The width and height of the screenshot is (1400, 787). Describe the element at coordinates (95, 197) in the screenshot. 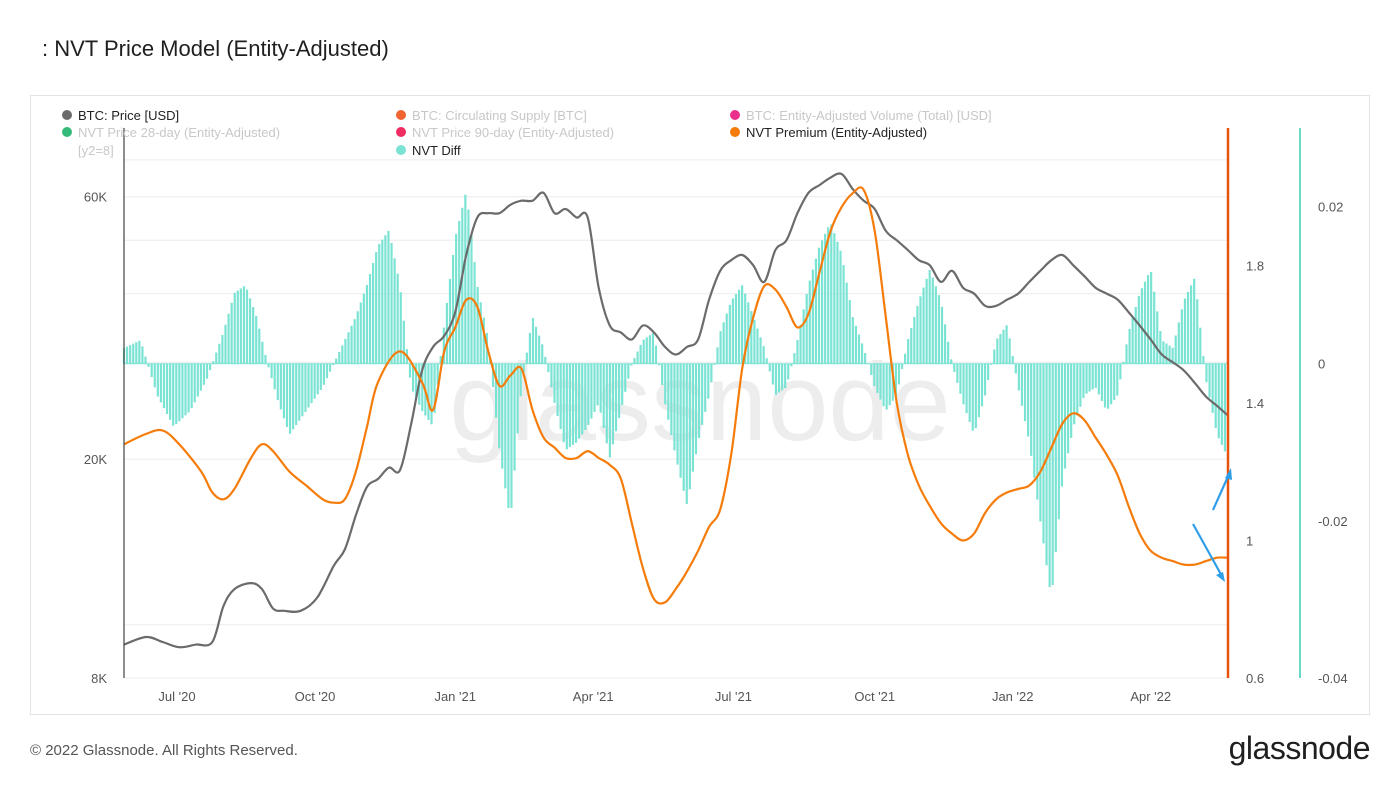

I see `y-left-tick-label: 60K` at that location.